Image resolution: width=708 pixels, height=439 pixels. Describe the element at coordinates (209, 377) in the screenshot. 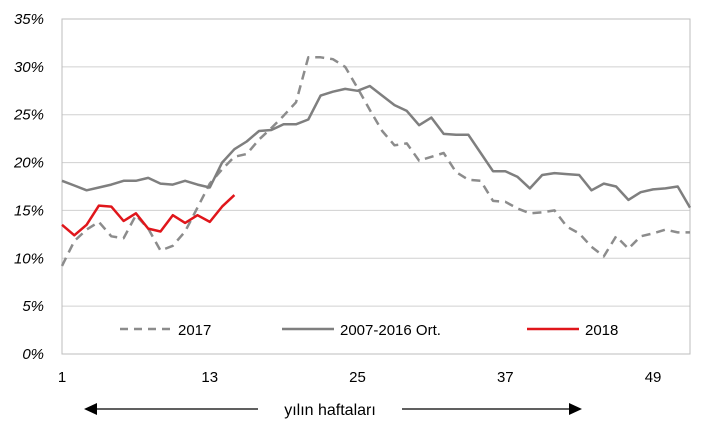

I see `x-tick-label: 13` at that location.